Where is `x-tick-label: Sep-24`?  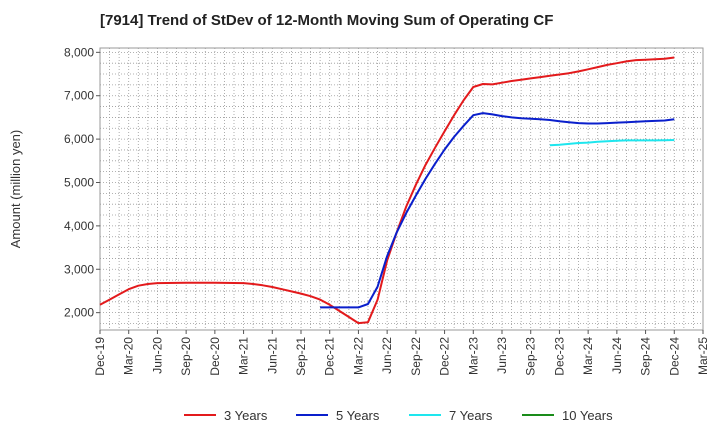
x-tick-label: Sep-24 is located at coordinates (646, 356).